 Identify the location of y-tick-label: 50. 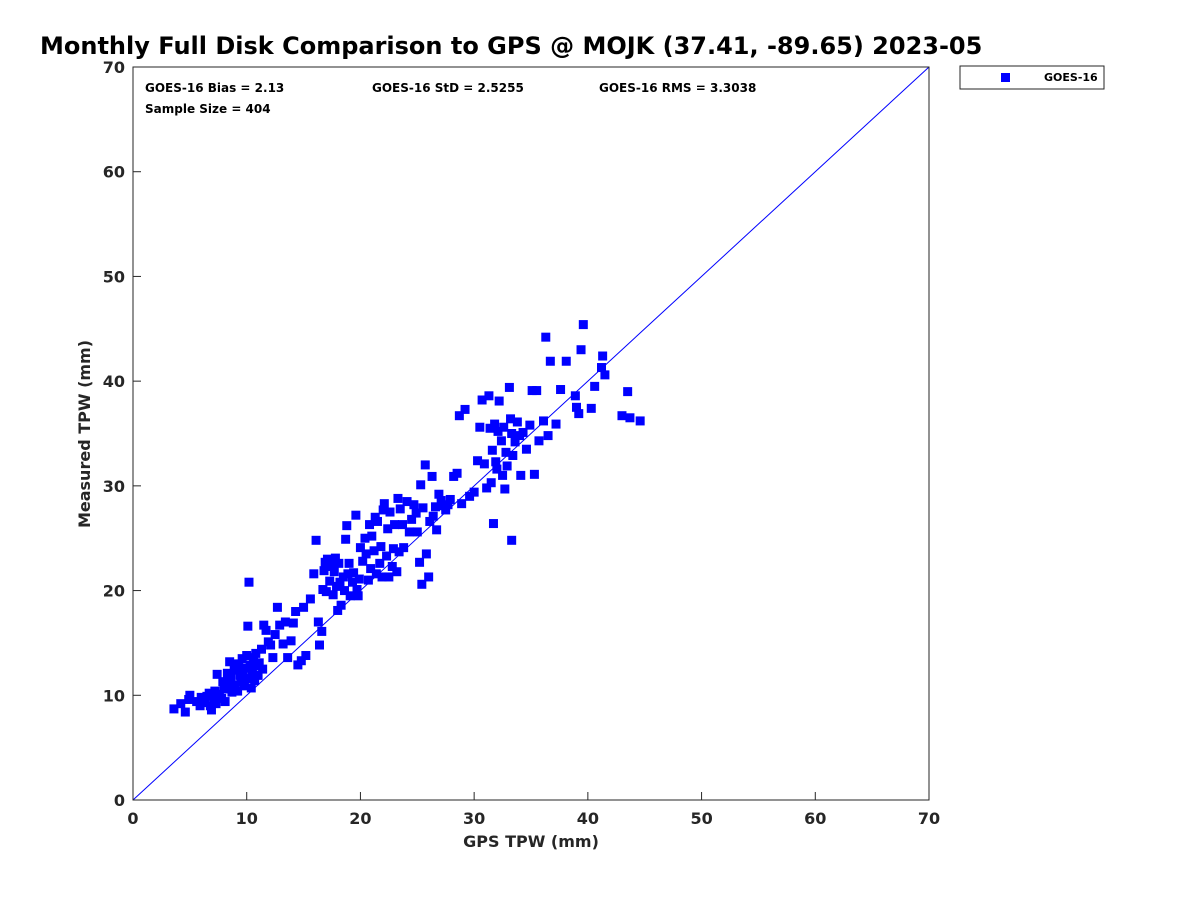
(114, 276).